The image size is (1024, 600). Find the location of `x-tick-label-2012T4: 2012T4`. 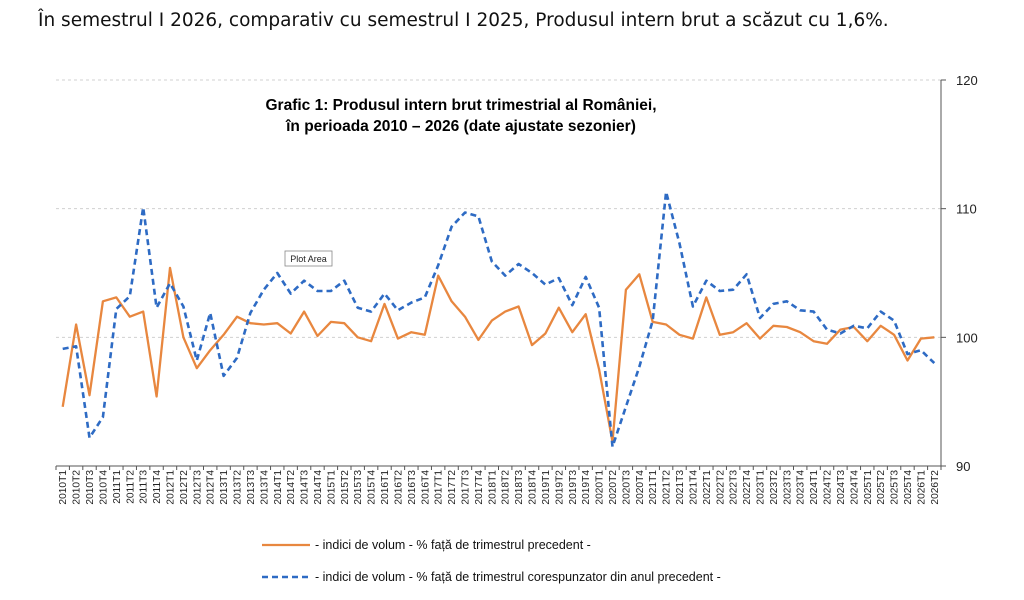

x-tick-label-2012T4: 2012T4 is located at coordinates (211, 487).